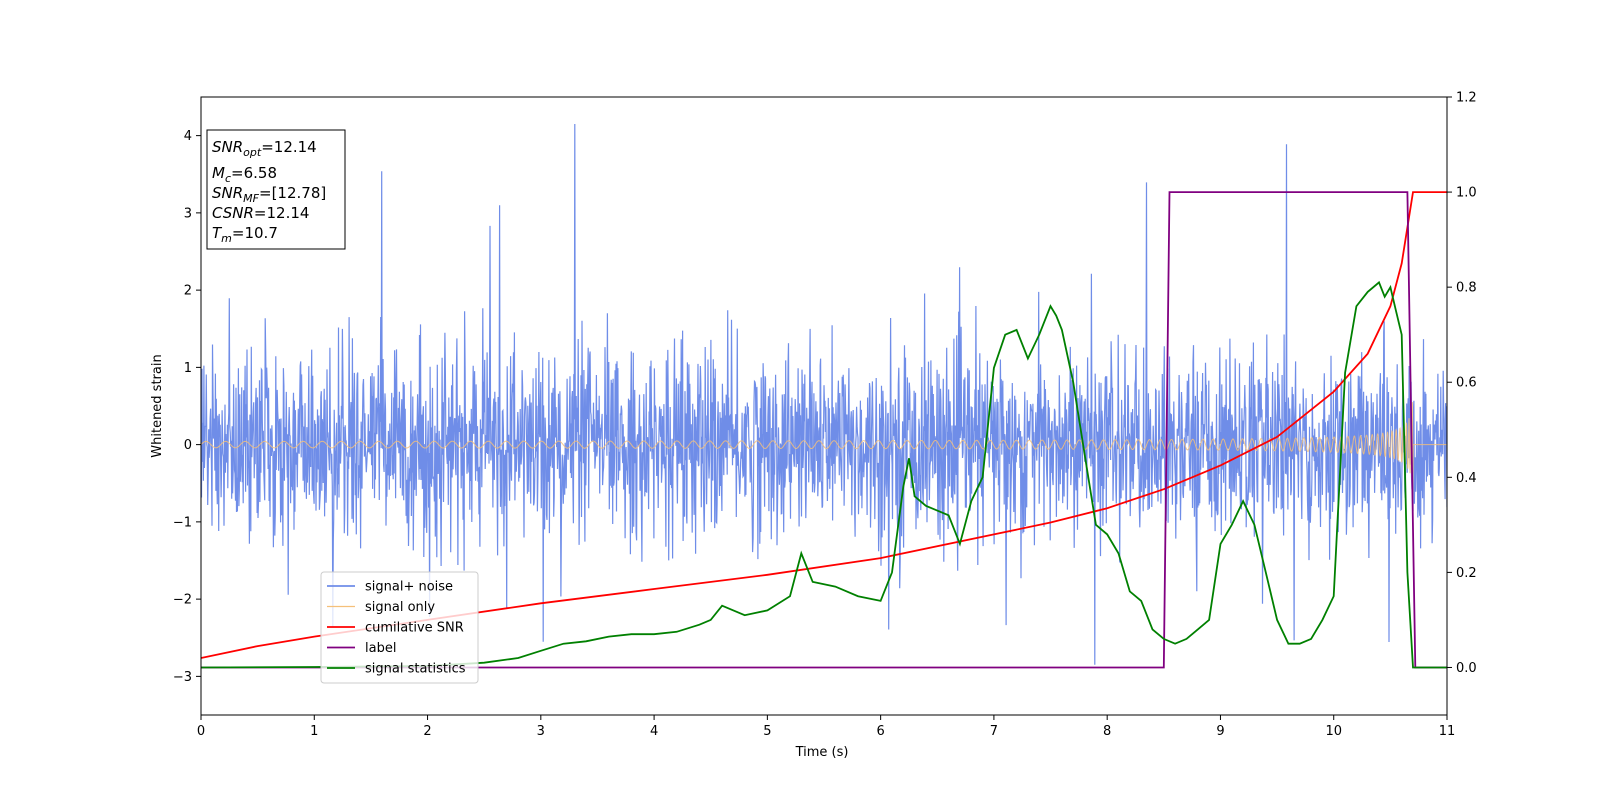 The height and width of the screenshot is (800, 1600). What do you see at coordinates (400, 607) in the screenshot?
I see `legend-entry-label: signal only` at bounding box center [400, 607].